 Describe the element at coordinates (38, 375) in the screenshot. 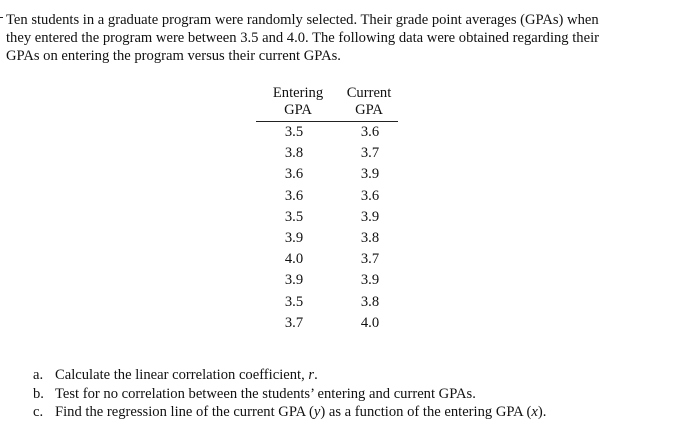

I see `question-letter: a.` at that location.